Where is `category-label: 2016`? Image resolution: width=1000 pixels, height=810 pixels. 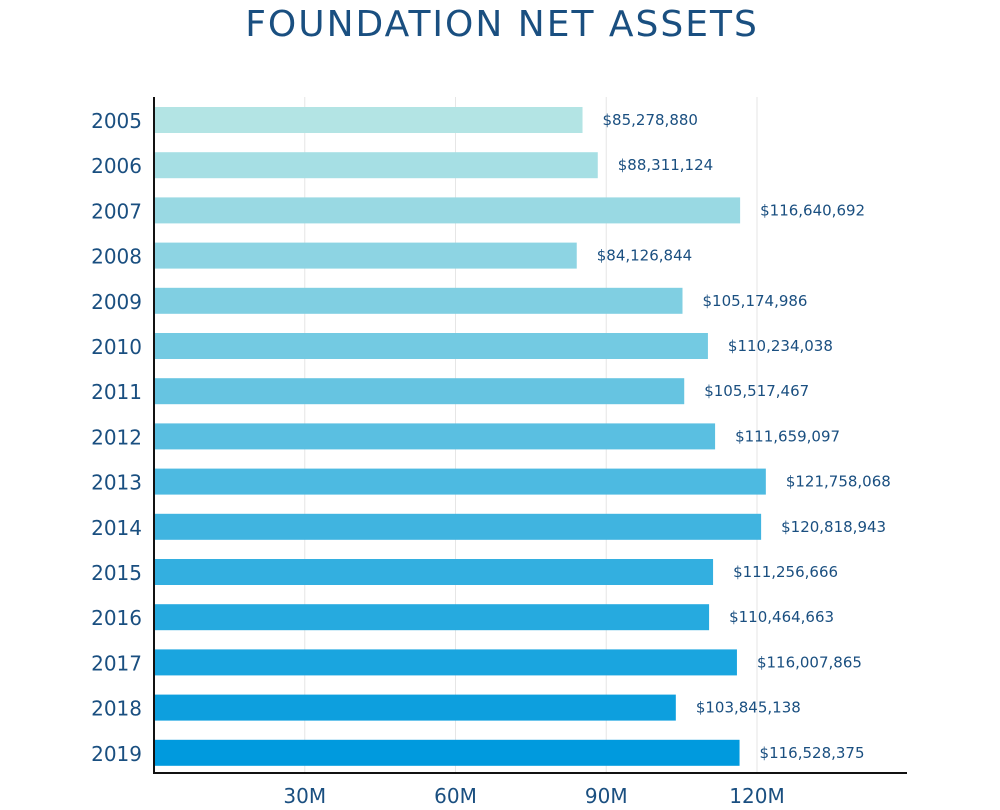
category-label: 2016 is located at coordinates (116, 618).